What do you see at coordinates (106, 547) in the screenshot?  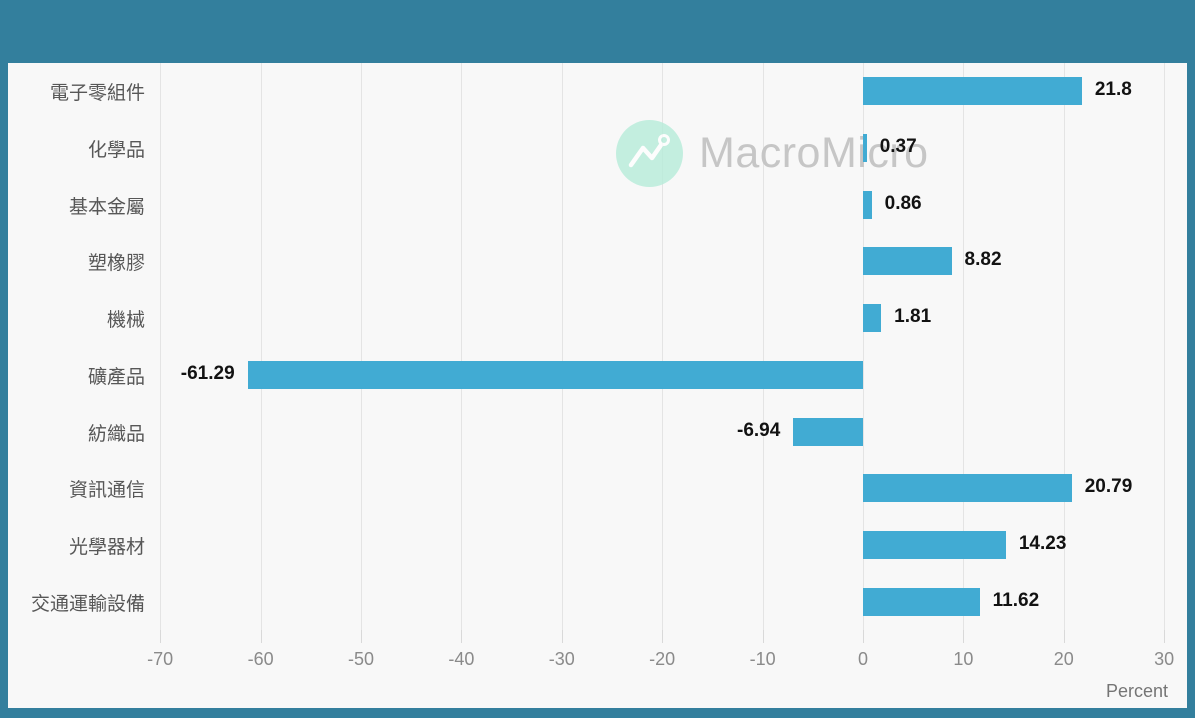 I see `category-label: 光學器材` at bounding box center [106, 547].